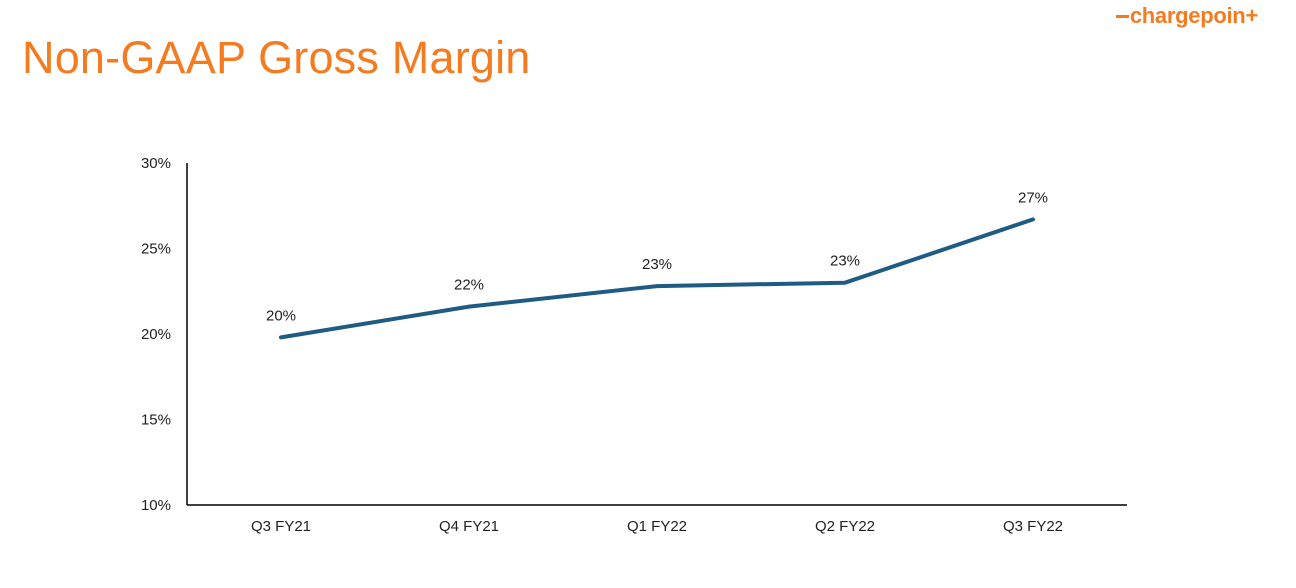  Describe the element at coordinates (1122, 16) in the screenshot. I see `logo-dash-icon` at that location.